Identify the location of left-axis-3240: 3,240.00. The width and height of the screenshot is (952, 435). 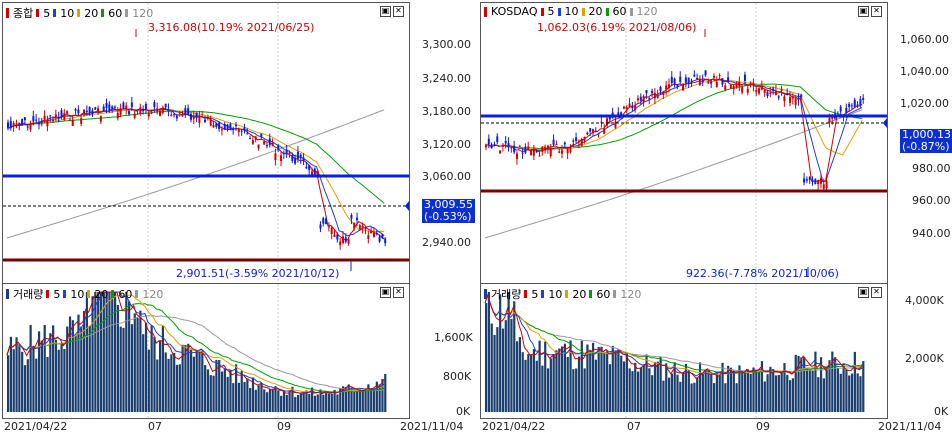
(446, 78).